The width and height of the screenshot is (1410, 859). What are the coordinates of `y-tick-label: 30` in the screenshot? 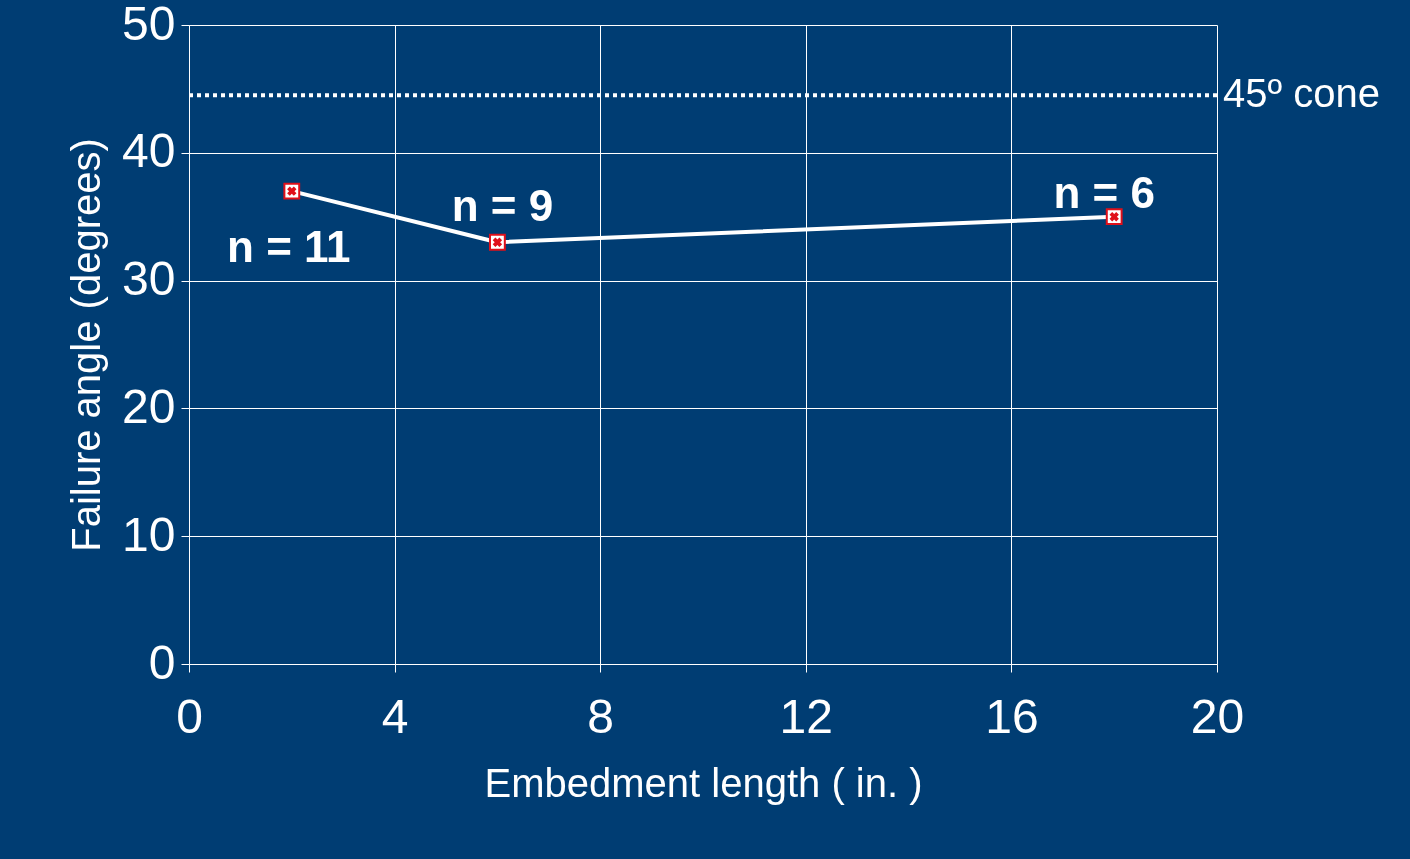 It's located at (149, 279).